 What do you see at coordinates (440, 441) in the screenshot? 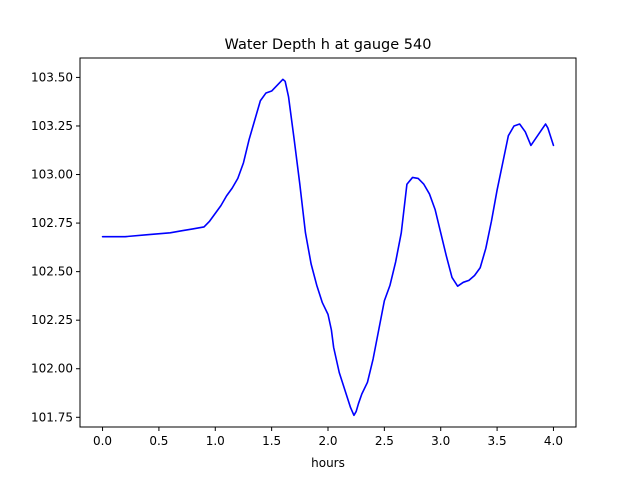
I see `x-tick-label: 3.0` at bounding box center [440, 441].